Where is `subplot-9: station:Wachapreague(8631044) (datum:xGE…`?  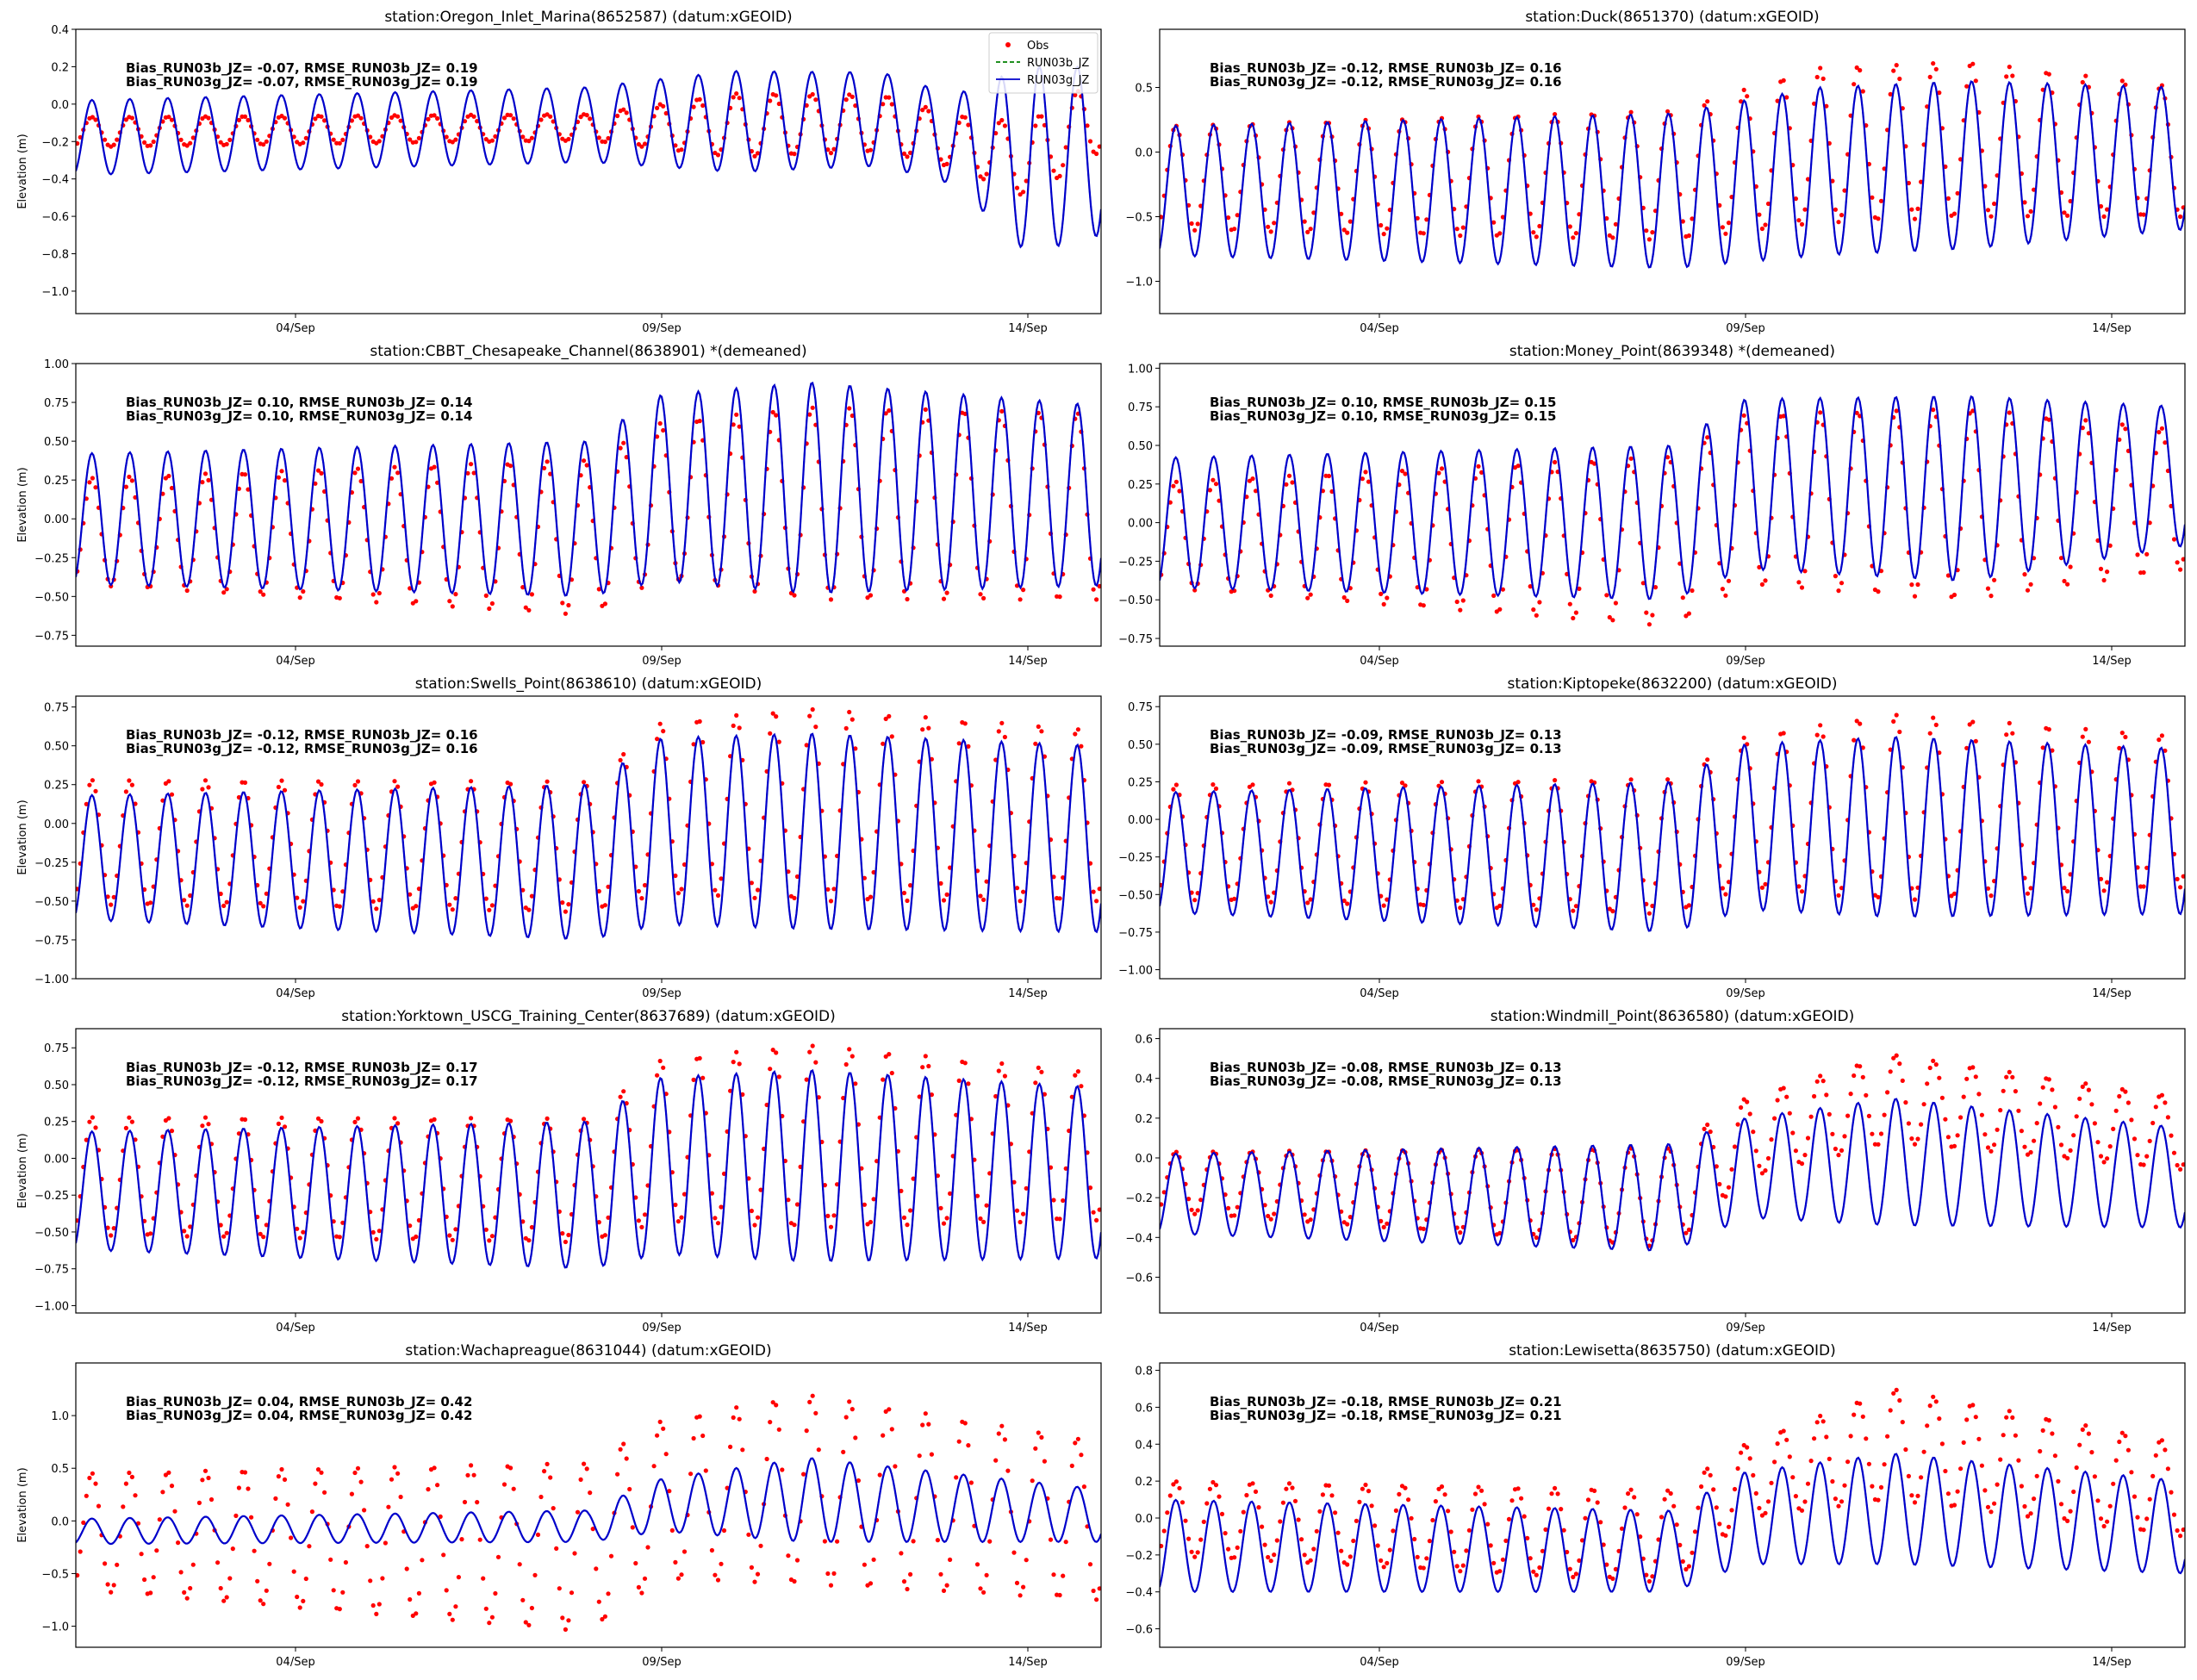 subplot-9: station:Wachapreague(8631044) (datum:xGE… is located at coordinates (559, 1506).